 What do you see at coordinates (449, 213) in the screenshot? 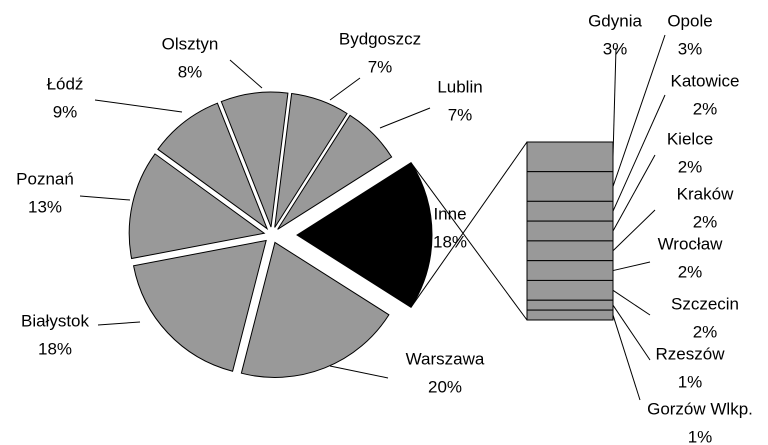
I see `slice-label: Inne` at bounding box center [449, 213].